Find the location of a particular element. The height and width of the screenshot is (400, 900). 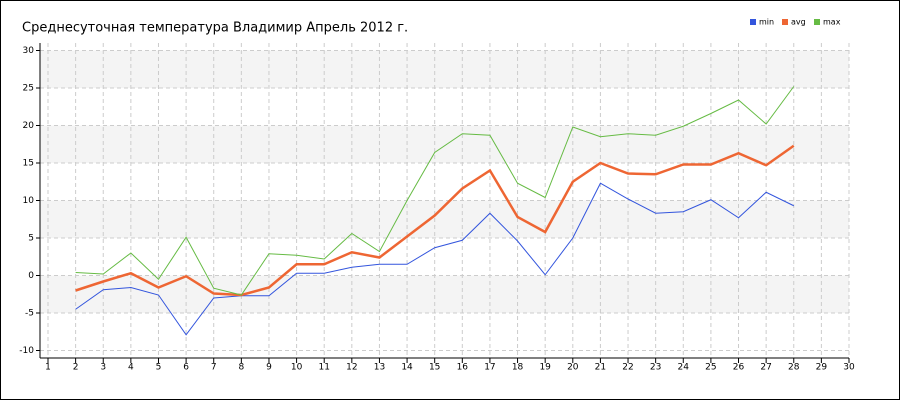

x-tick-label: 20 is located at coordinates (573, 368).